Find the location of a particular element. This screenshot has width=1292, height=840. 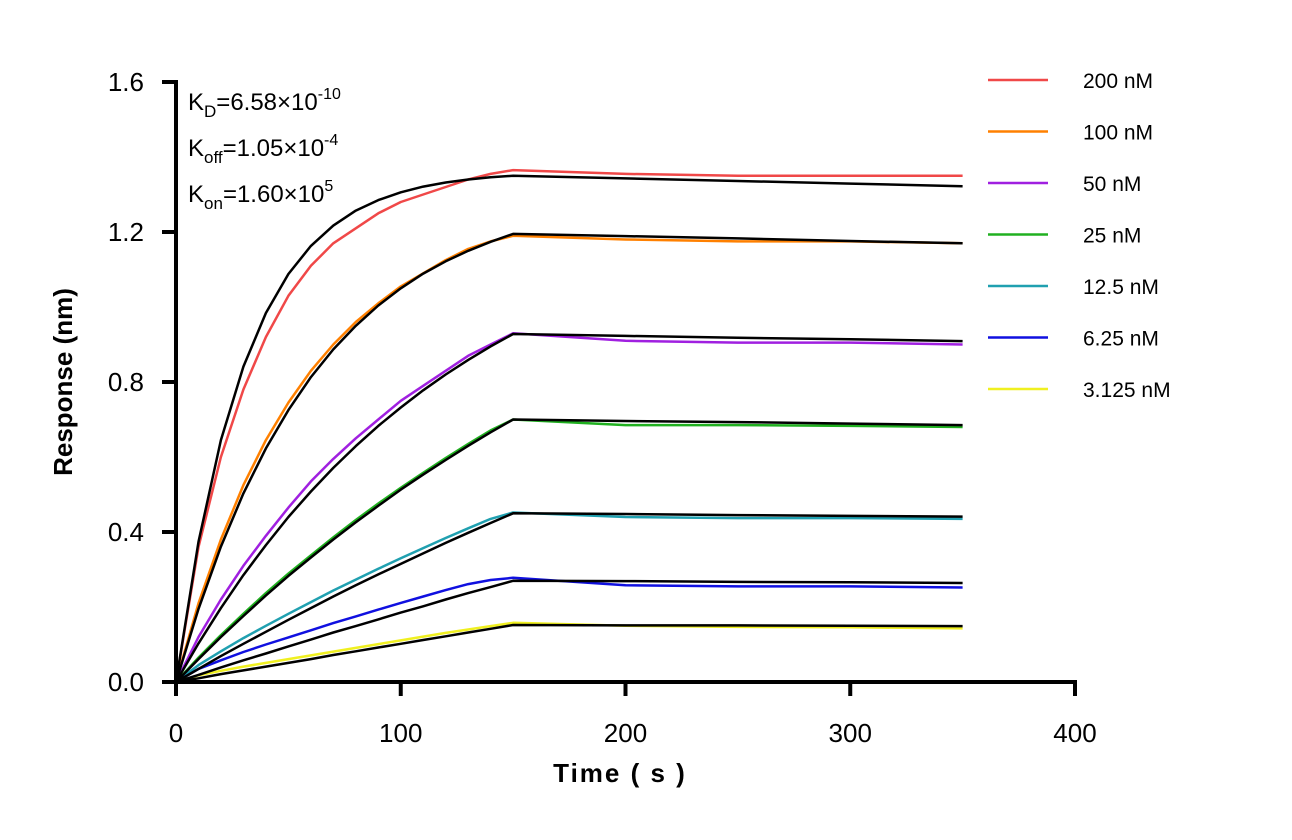

superscript: -4 is located at coordinates (331, 140).